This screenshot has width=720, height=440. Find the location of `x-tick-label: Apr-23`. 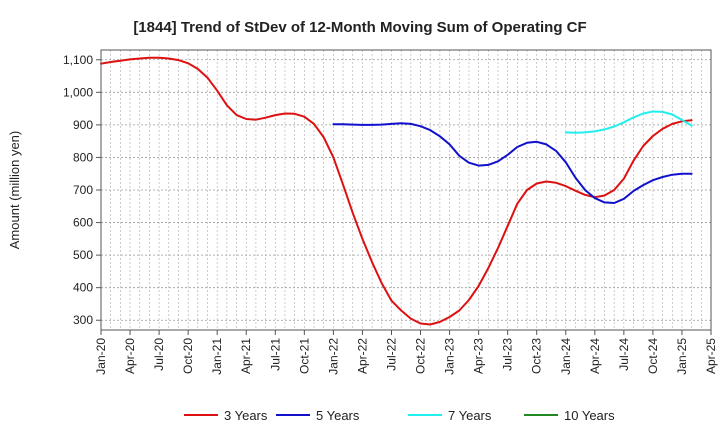

x-tick-label: Apr-23 is located at coordinates (479, 356).